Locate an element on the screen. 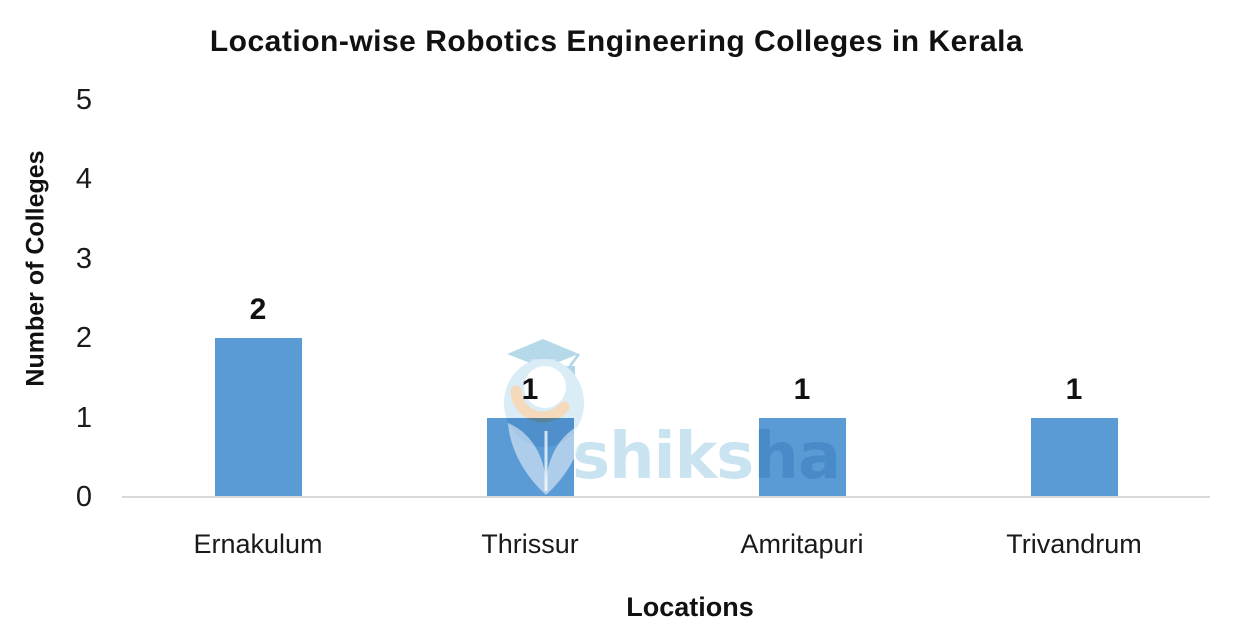 The height and width of the screenshot is (634, 1233). y-tick-label: 2 is located at coordinates (83, 338).